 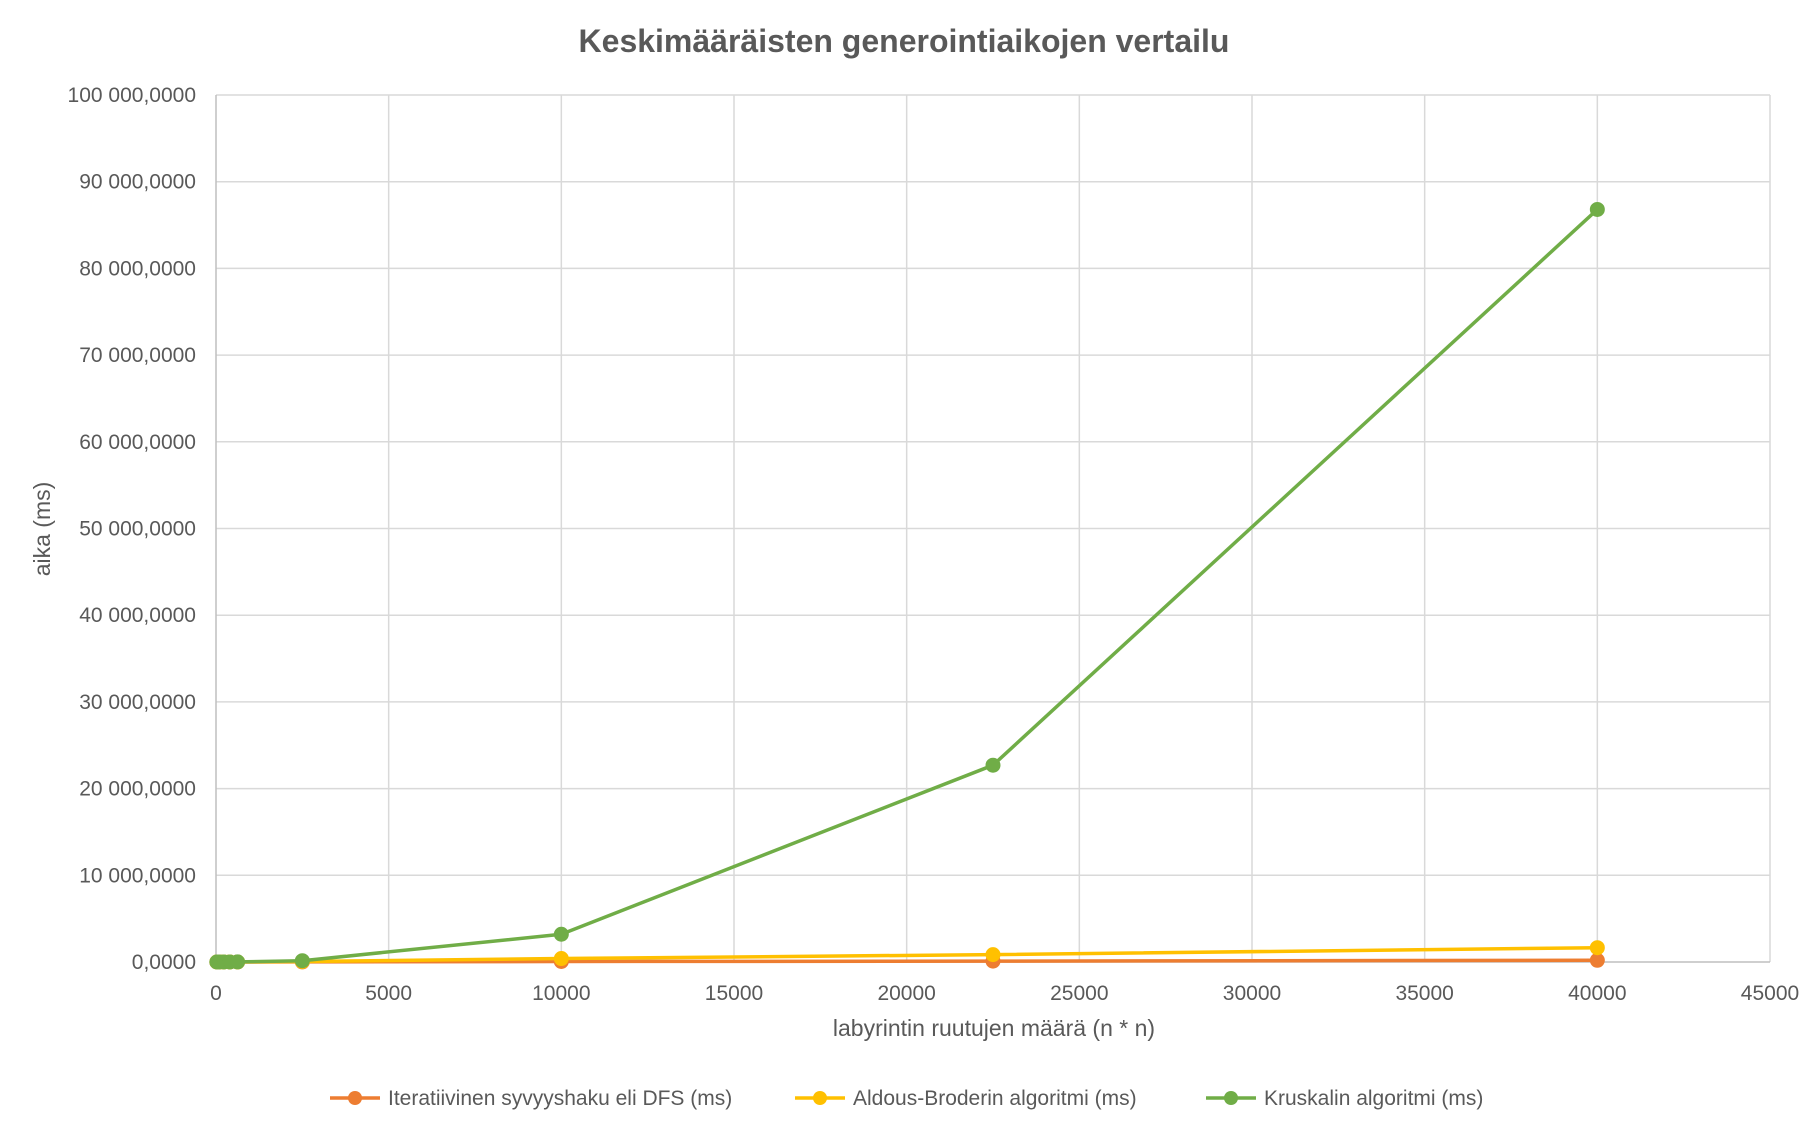 What do you see at coordinates (1373, 1098) in the screenshot?
I see `legend-label: Kruskalin algoritmi (ms)` at bounding box center [1373, 1098].